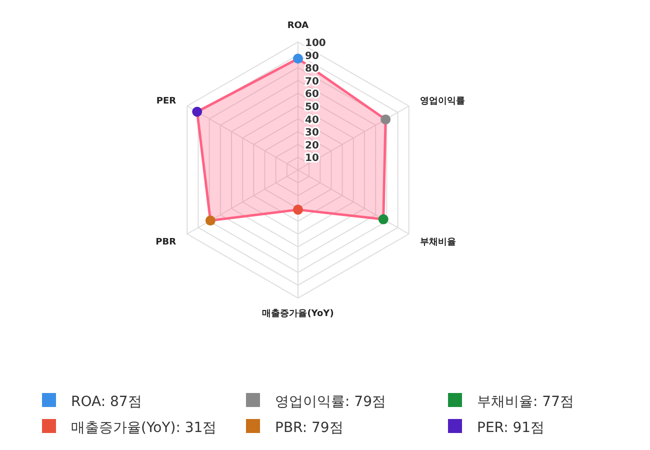  Describe the element at coordinates (312, 82) in the screenshot. I see `y-tick-label: 70` at that location.